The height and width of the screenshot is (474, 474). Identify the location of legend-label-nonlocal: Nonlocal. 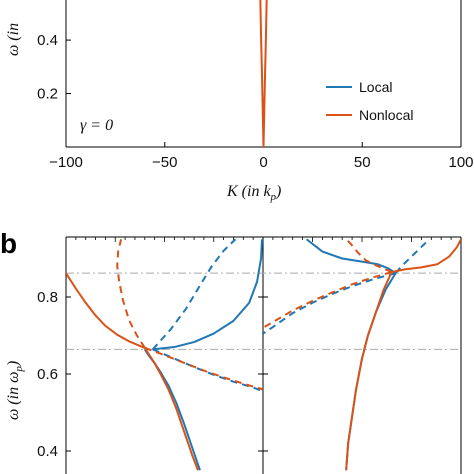
(386, 115).